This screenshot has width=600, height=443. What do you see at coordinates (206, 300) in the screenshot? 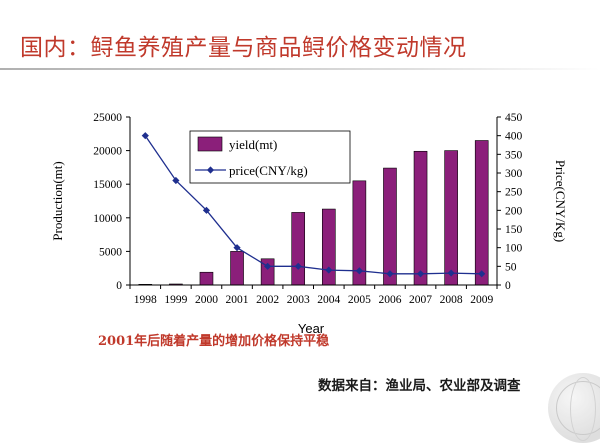
I see `x-tick-label: 2000` at bounding box center [206, 300].